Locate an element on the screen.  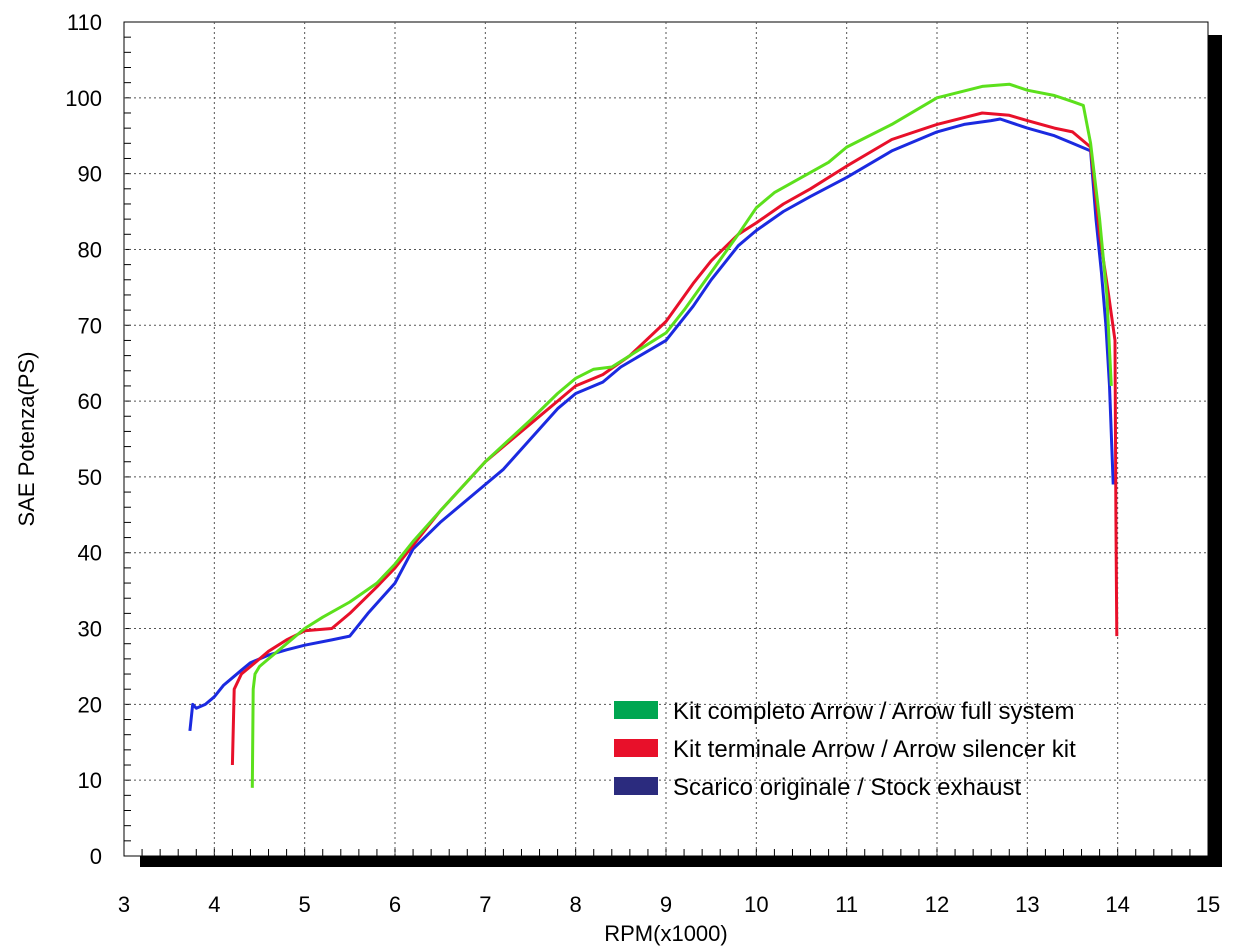
x-tick-label: 6 is located at coordinates (395, 904).